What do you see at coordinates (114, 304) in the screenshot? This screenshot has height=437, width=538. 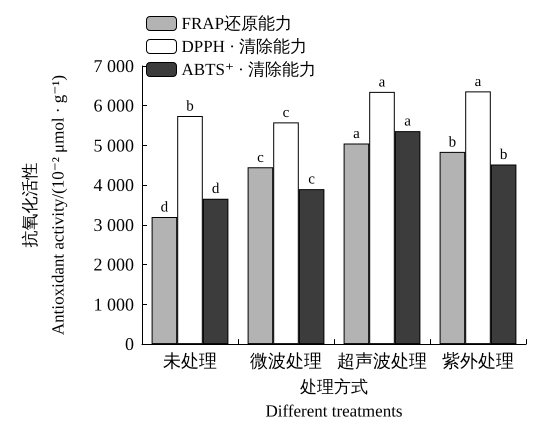 I see `y-tick-label: 1 000` at bounding box center [114, 304].